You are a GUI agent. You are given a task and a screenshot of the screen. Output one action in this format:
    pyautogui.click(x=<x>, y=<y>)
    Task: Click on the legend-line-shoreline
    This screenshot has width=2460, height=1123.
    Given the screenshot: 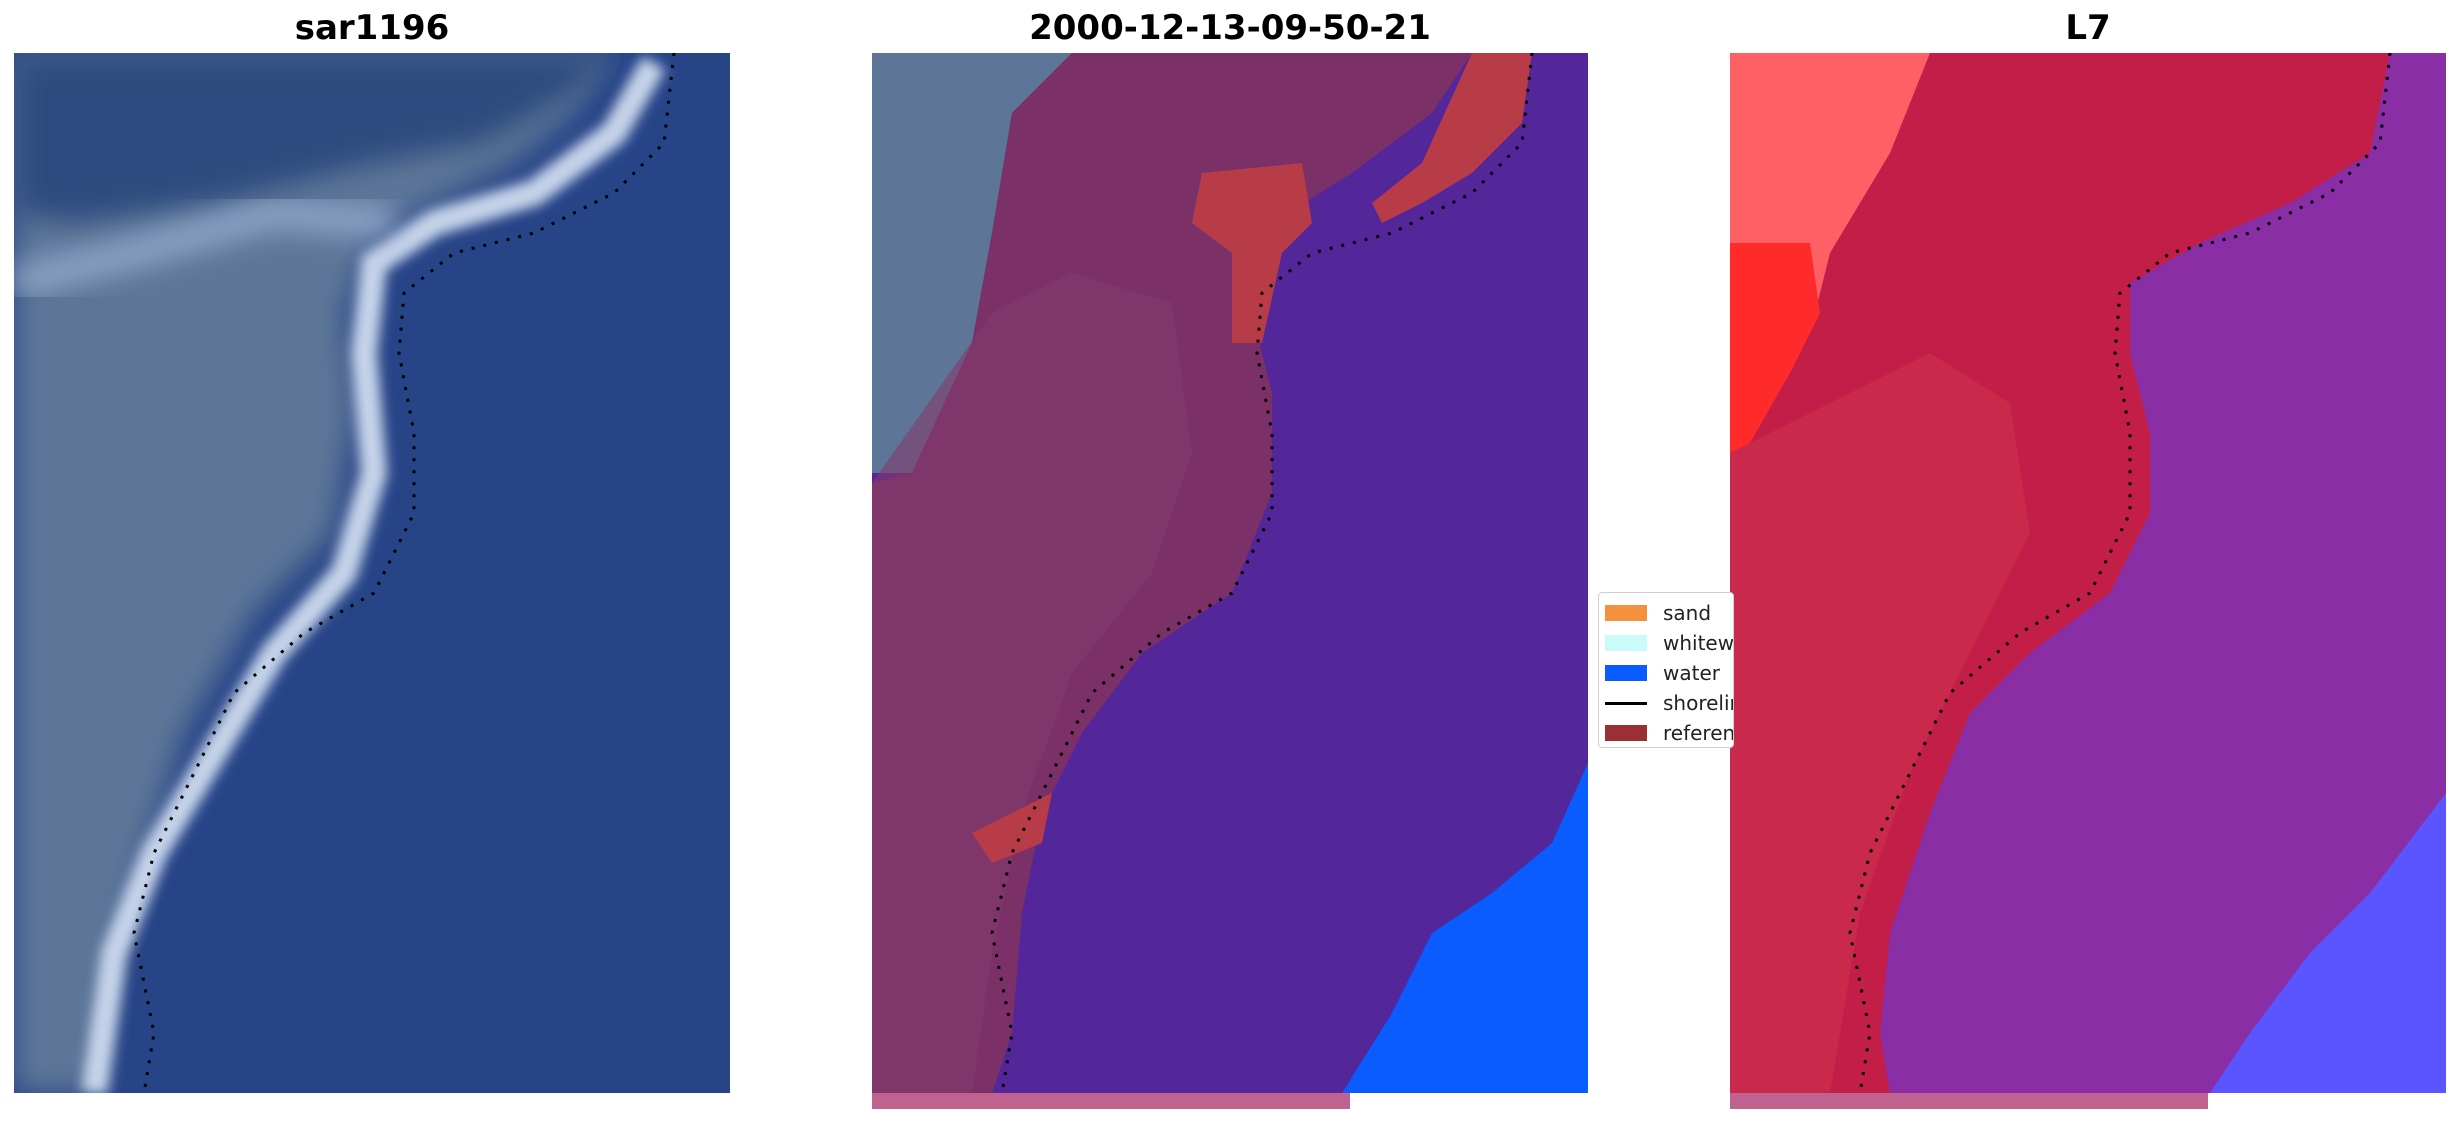 What is the action you would take?
    pyautogui.click(x=1626, y=703)
    